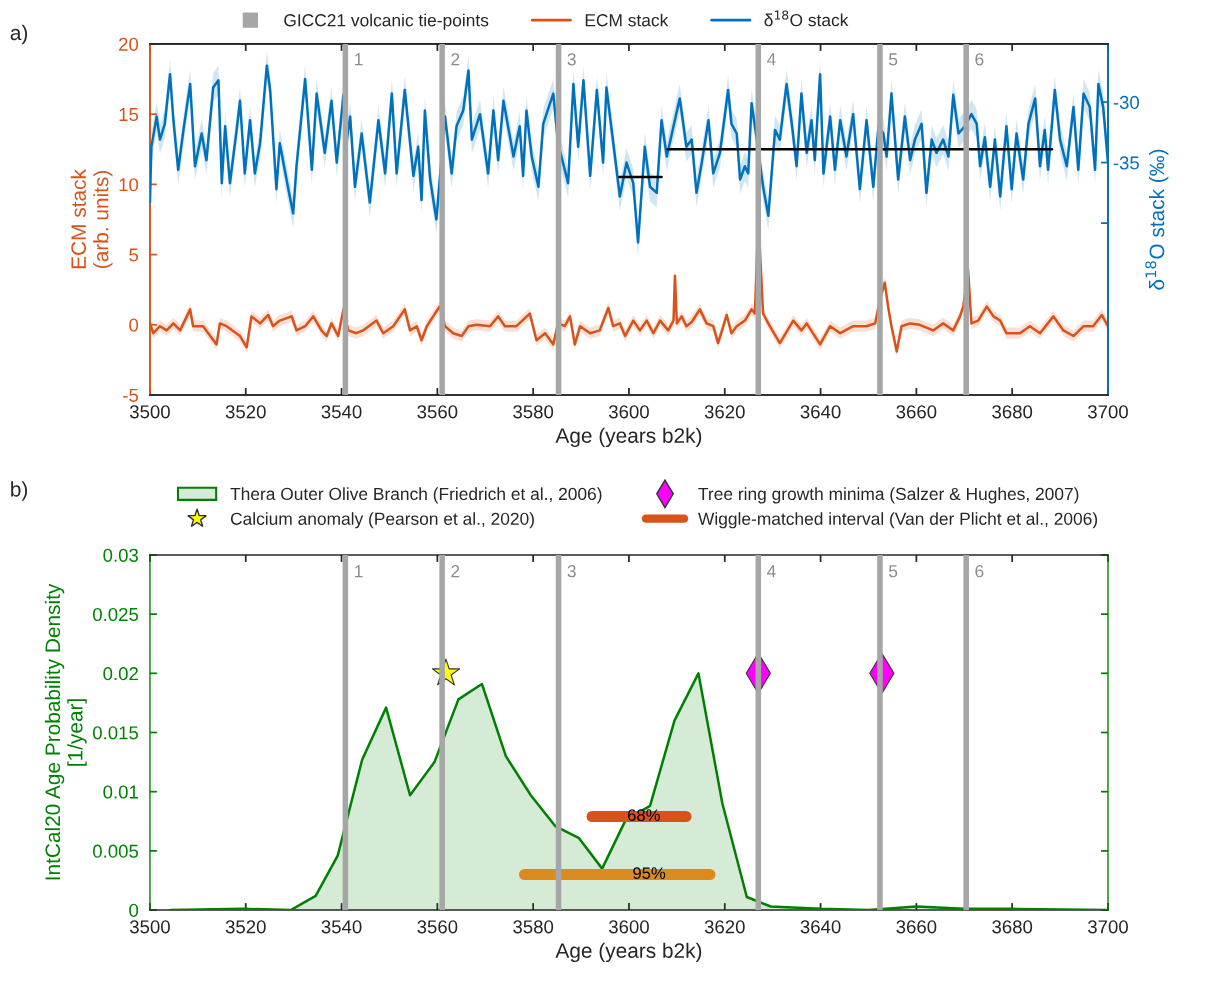  What do you see at coordinates (1126, 102) in the screenshot?
I see `y2-tick-label: -30` at bounding box center [1126, 102].